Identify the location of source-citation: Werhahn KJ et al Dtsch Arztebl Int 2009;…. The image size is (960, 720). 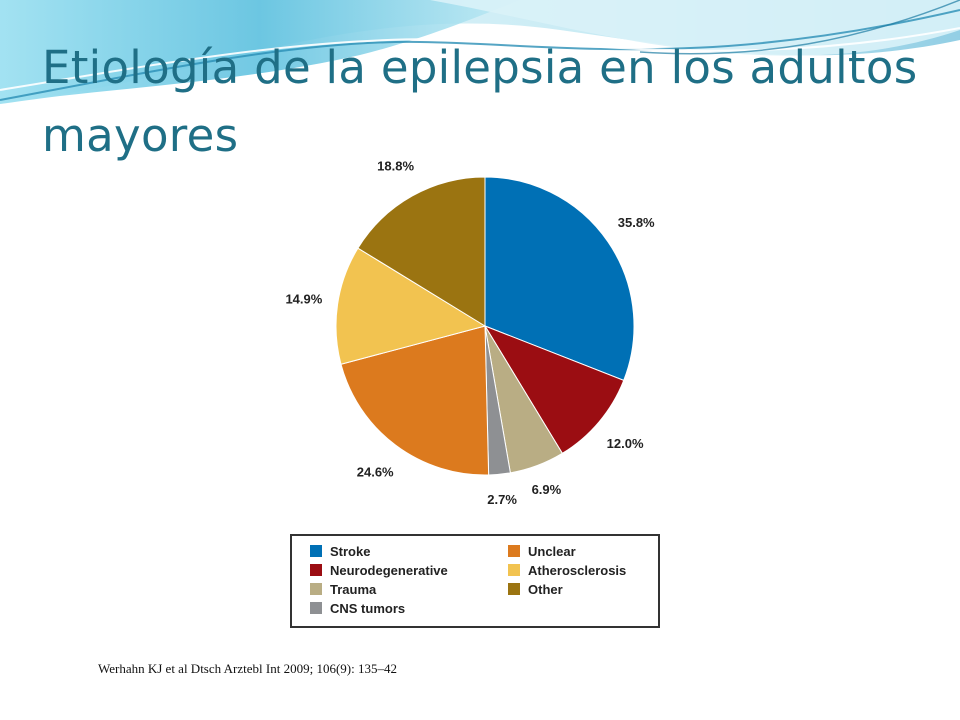
(247, 668).